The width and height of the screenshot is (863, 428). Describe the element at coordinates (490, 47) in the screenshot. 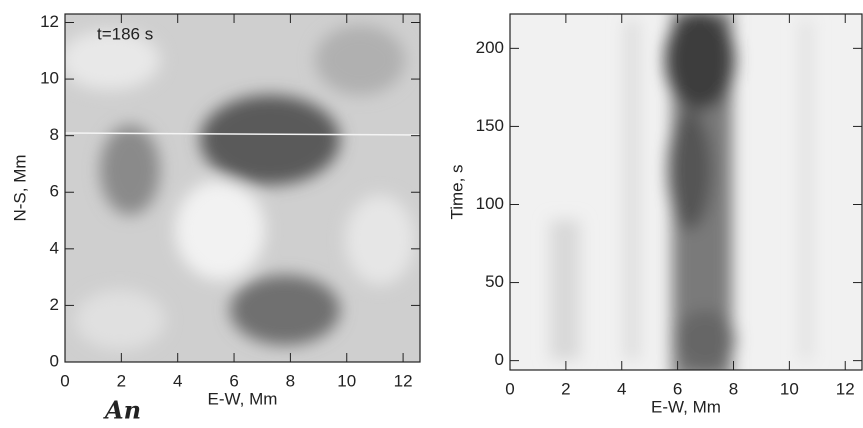

I see `y-tick-label: 200` at that location.